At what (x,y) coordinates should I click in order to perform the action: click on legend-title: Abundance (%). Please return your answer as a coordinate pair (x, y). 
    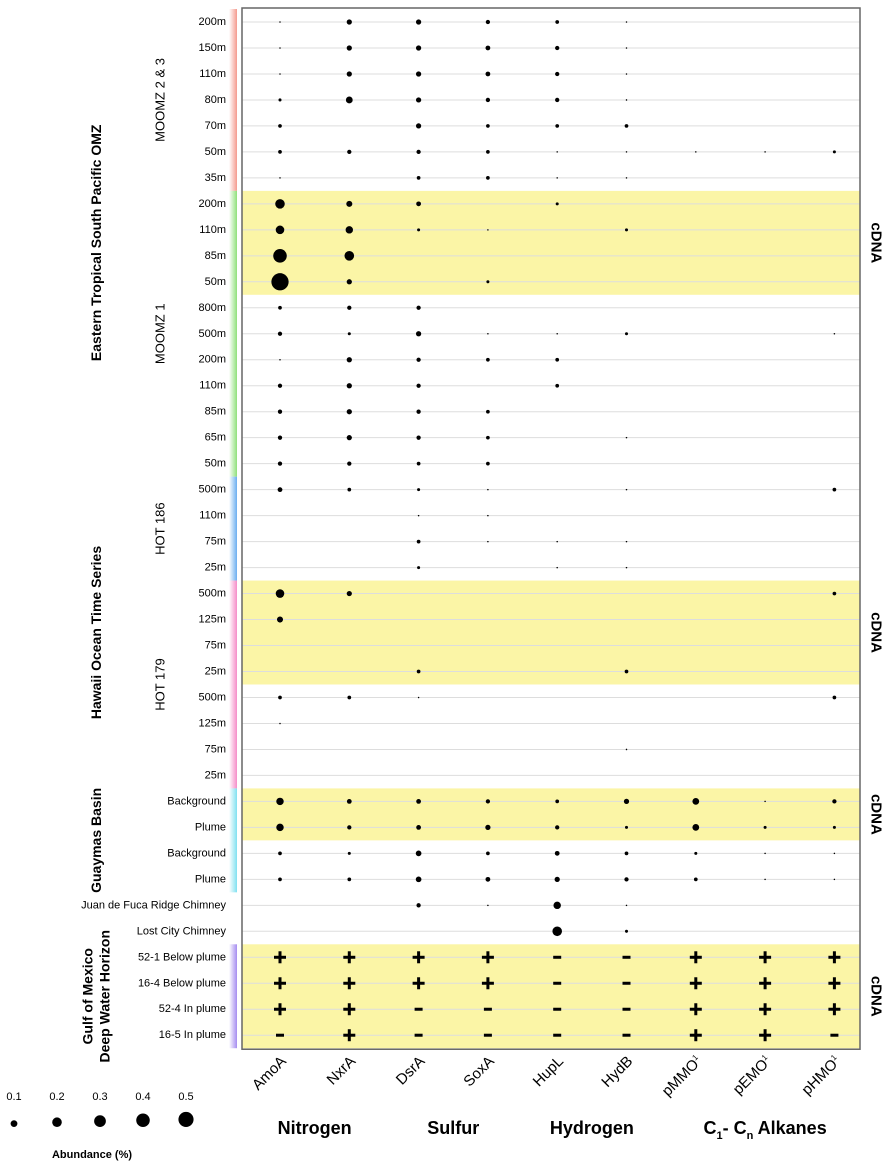
    Looking at the image, I should click on (92, 1155).